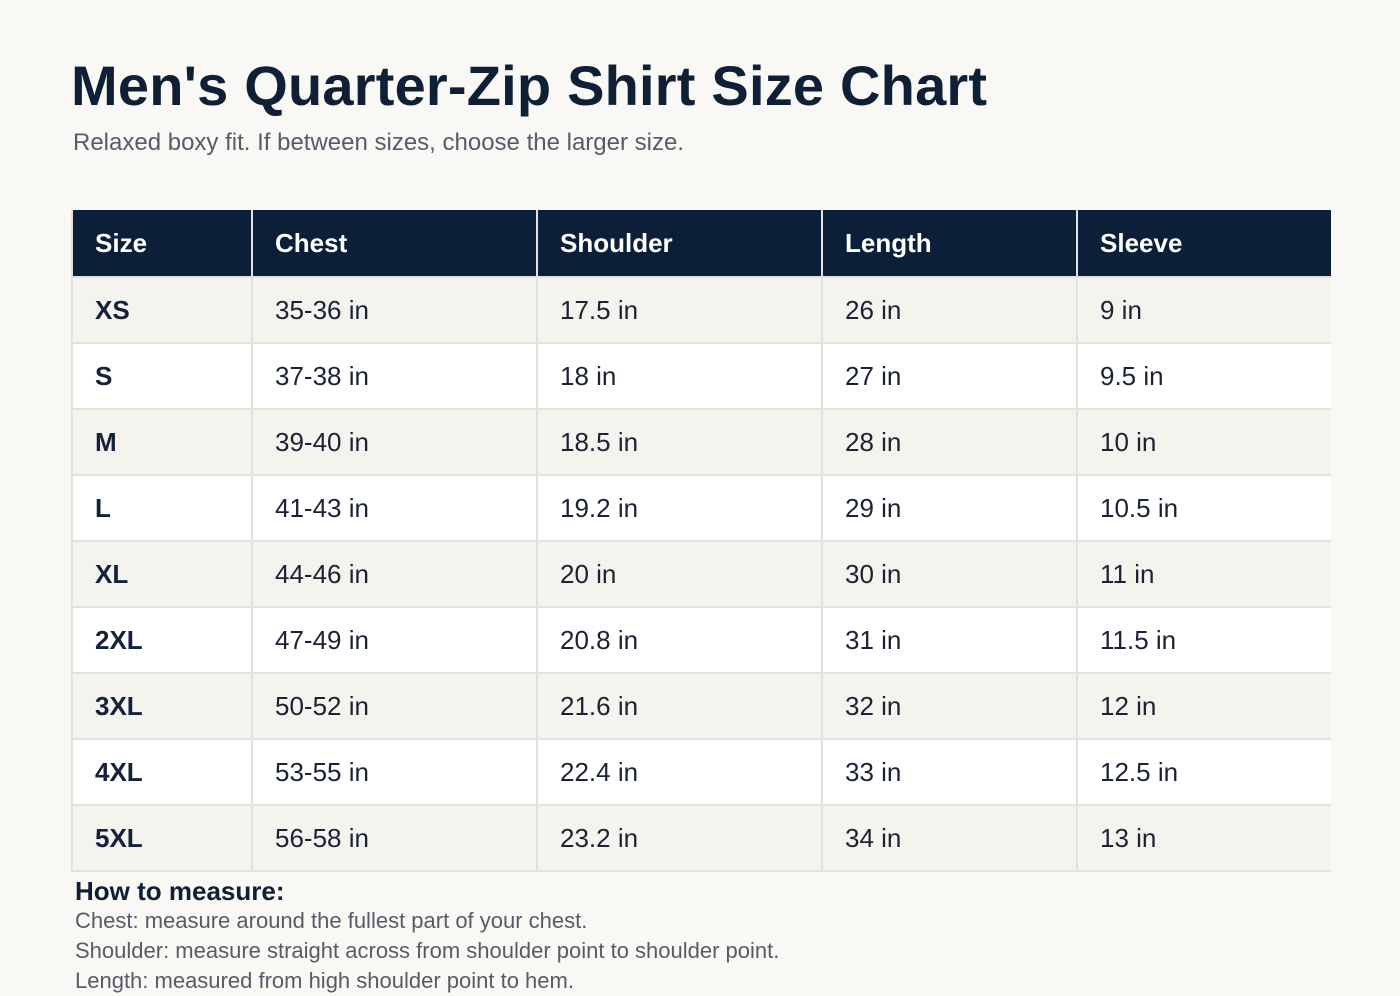 This screenshot has height=996, width=1400. What do you see at coordinates (1203, 574) in the screenshot?
I see `sleeve-cell: 11 in` at bounding box center [1203, 574].